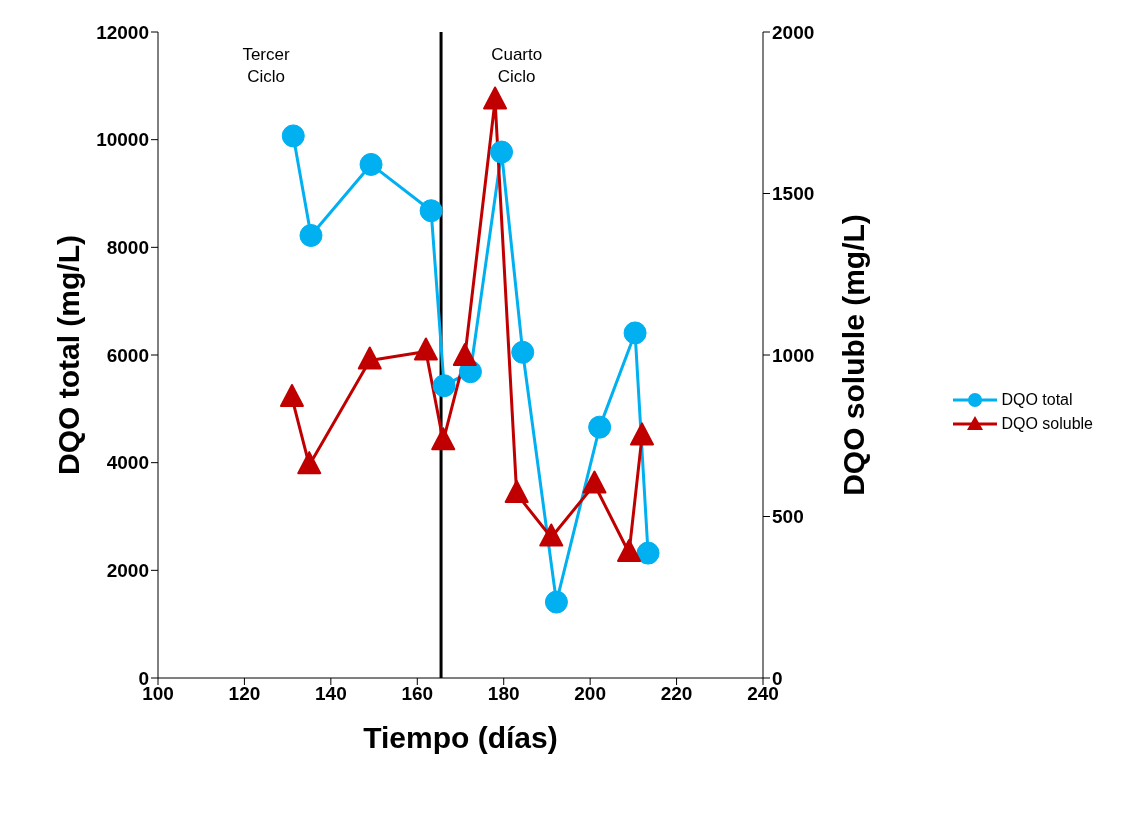 The width and height of the screenshot is (1131, 829). Describe the element at coordinates (127, 571) in the screenshot. I see `y-tick-label: 2000` at that location.